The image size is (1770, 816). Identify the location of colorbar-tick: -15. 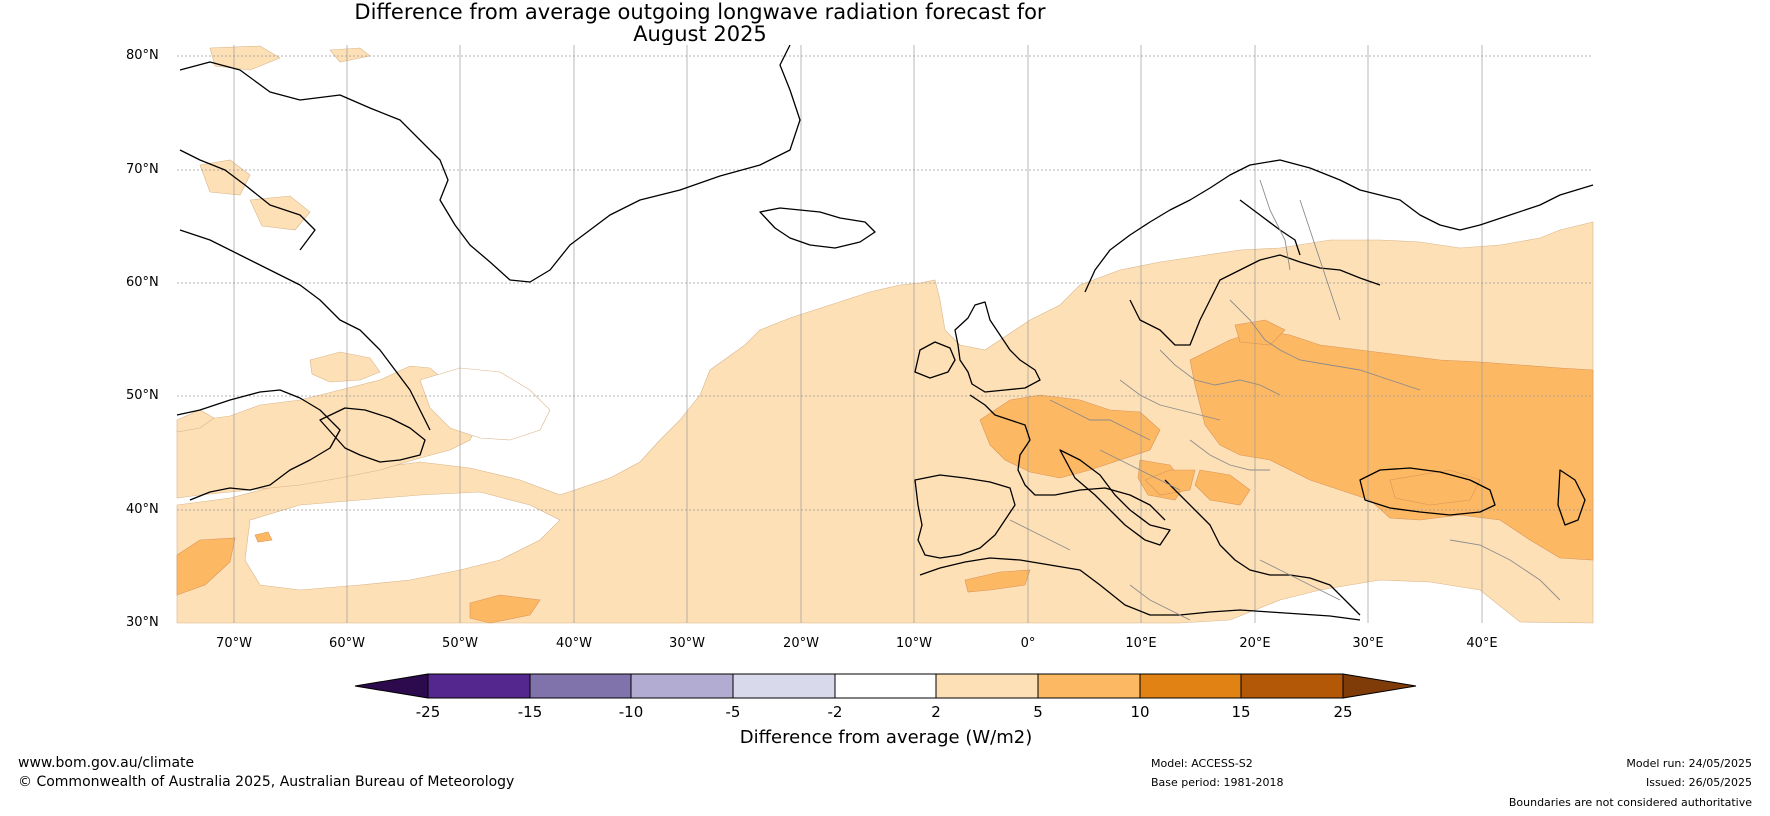
(530, 712).